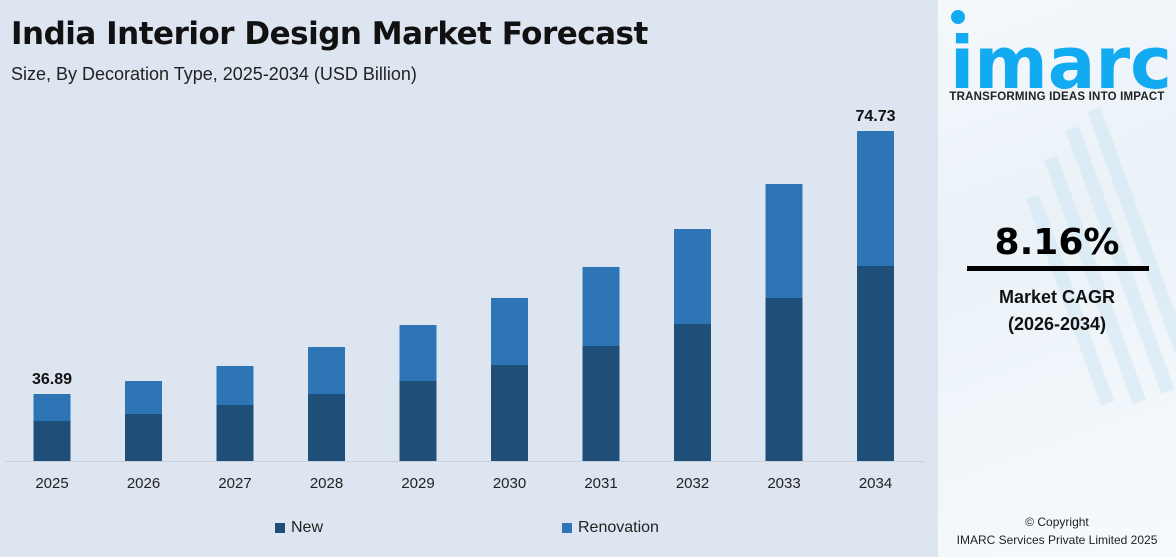 This screenshot has height=557, width=1176. I want to click on x-tick-label: 2025, so click(51, 483).